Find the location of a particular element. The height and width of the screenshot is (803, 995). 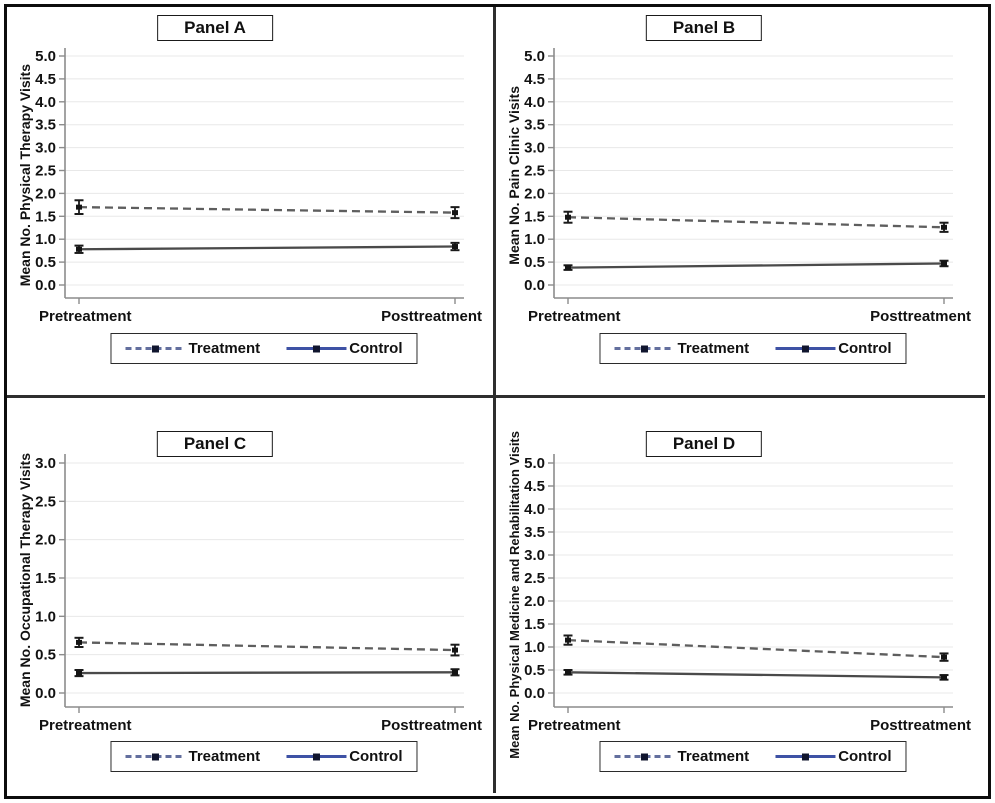

panel-d-title: Panel D is located at coordinates (704, 443).